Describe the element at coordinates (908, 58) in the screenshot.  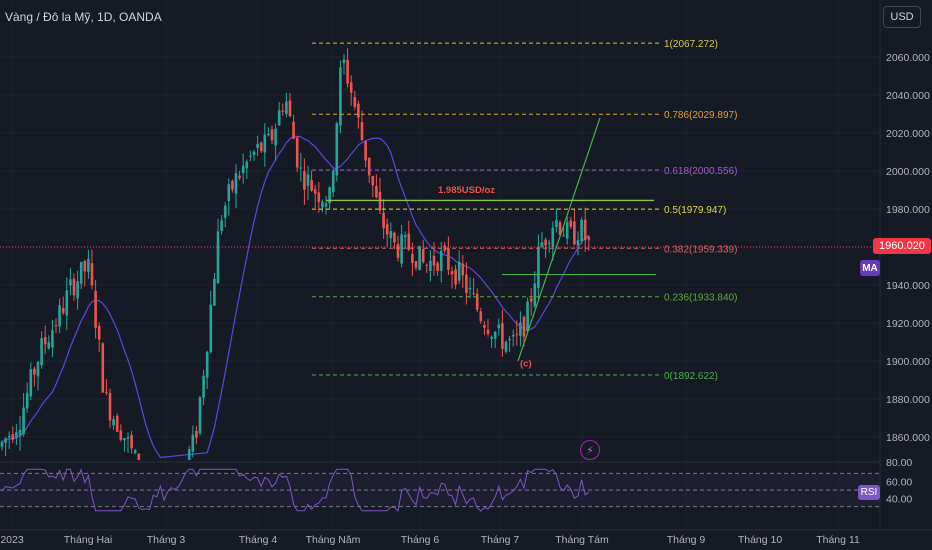
I see `price-tick-label: 2060.000` at that location.